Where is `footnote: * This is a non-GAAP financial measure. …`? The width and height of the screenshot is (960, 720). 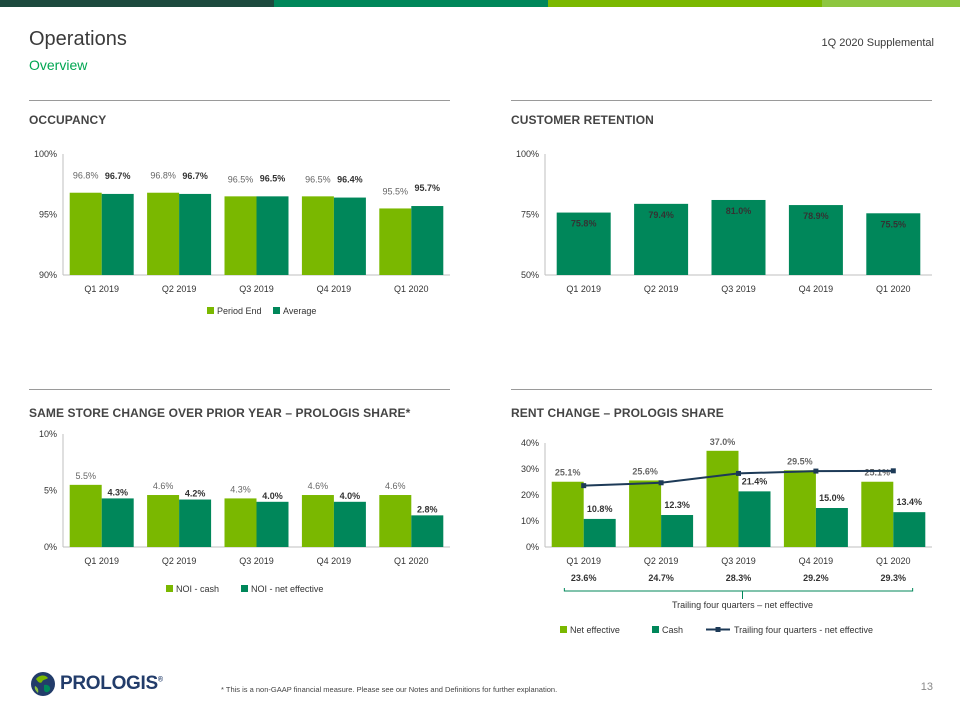 footnote: * This is a non-GAAP financial measure. … is located at coordinates (389, 689).